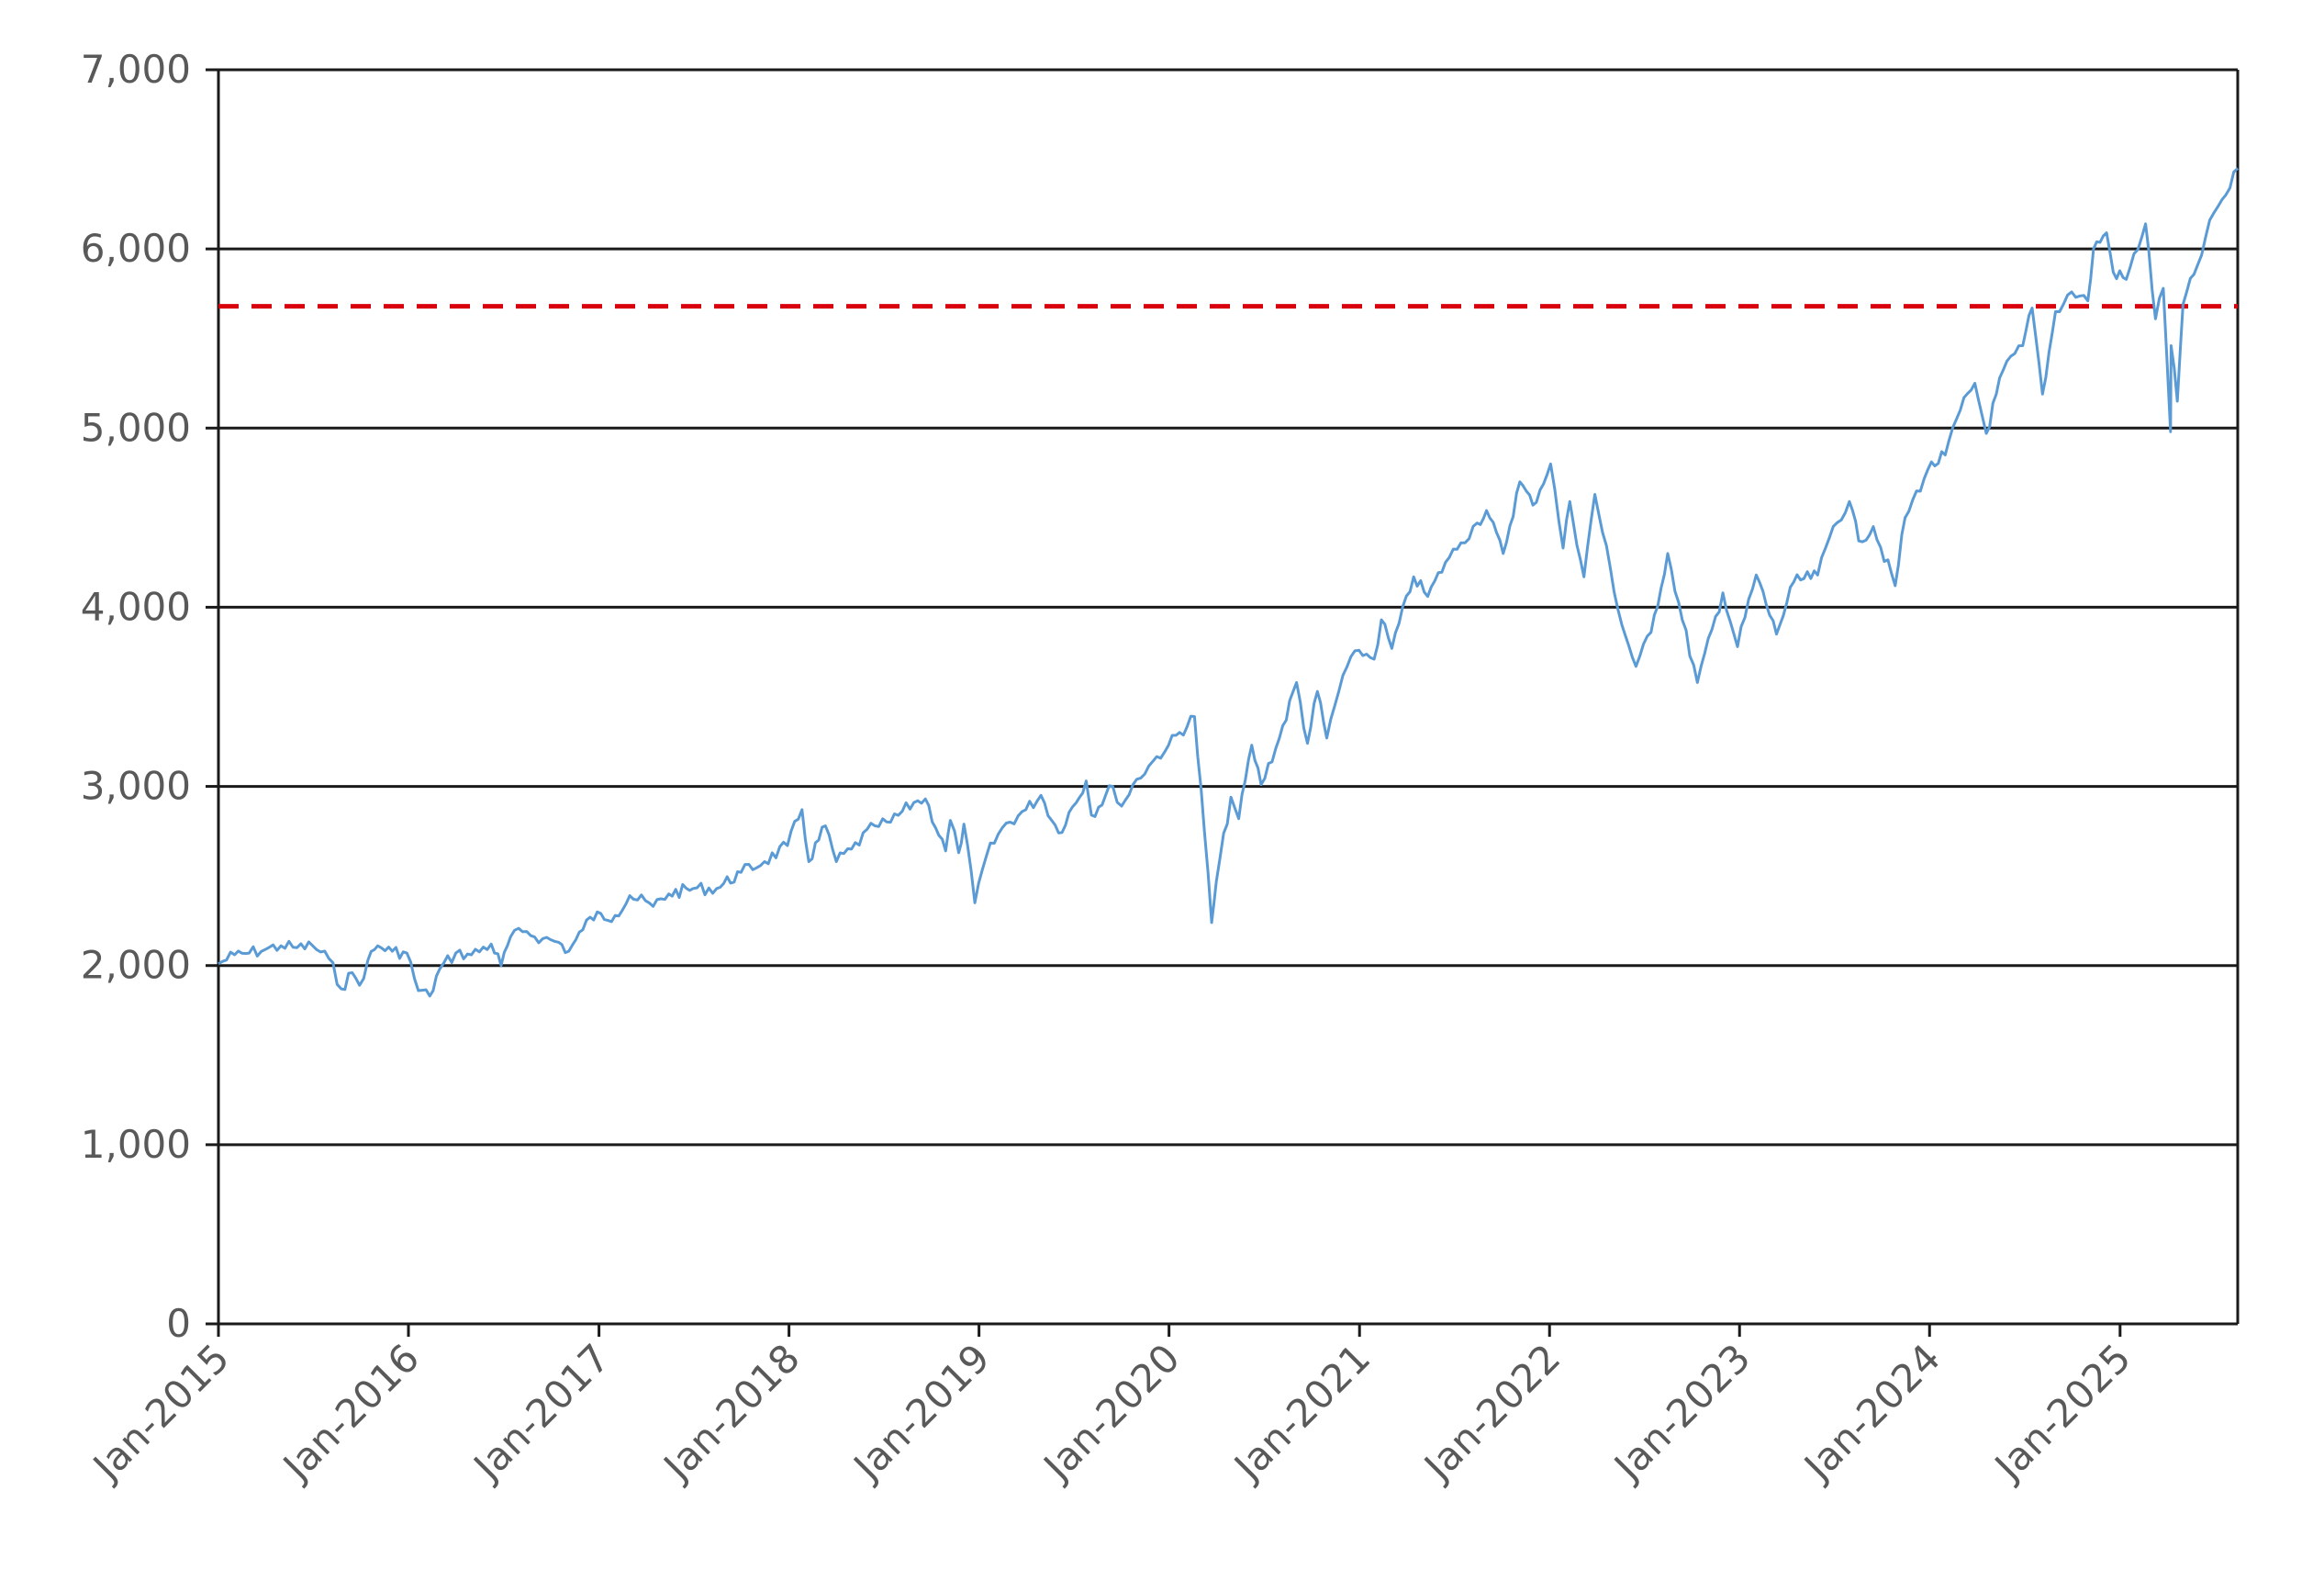 The height and width of the screenshot is (1569, 2324). I want to click on y-tick-label: 3,000, so click(136, 787).